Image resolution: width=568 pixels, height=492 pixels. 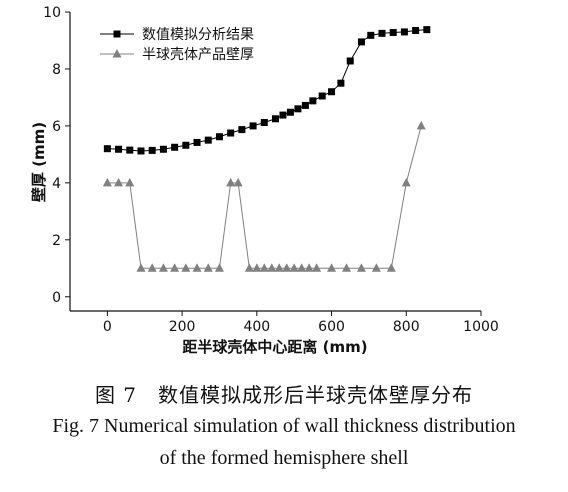 I want to click on x-tick-label: 800, so click(x=406, y=327).